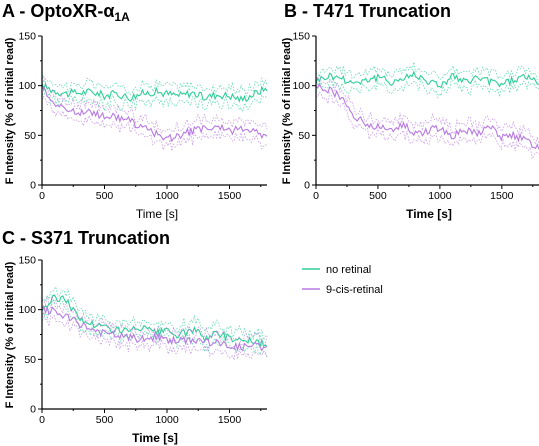 The image size is (539, 446). I want to click on panel-a-x-tick-label: 1000, so click(167, 196).